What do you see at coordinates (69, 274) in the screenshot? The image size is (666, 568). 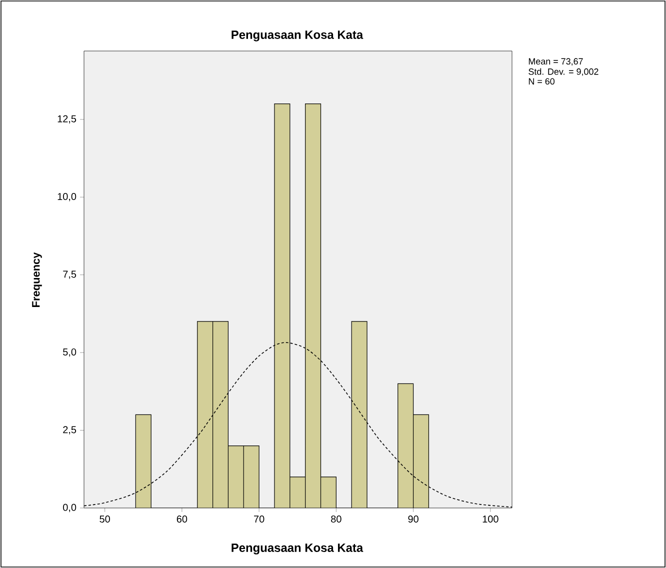 I see `y-tick-label: 7,5` at bounding box center [69, 274].